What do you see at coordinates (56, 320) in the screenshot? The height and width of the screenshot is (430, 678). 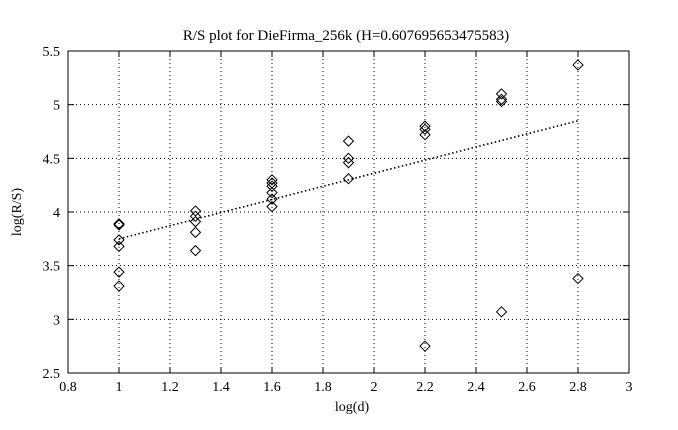 I see `y-tick-label: 3` at bounding box center [56, 320].